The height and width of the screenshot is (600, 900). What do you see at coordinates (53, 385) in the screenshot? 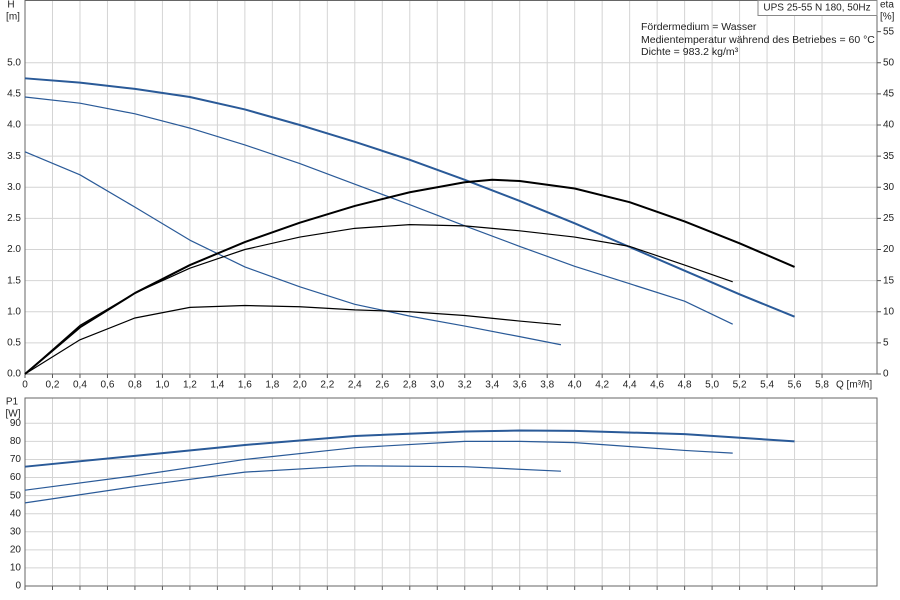
I see `x-tick-label: 0,2` at bounding box center [53, 385].